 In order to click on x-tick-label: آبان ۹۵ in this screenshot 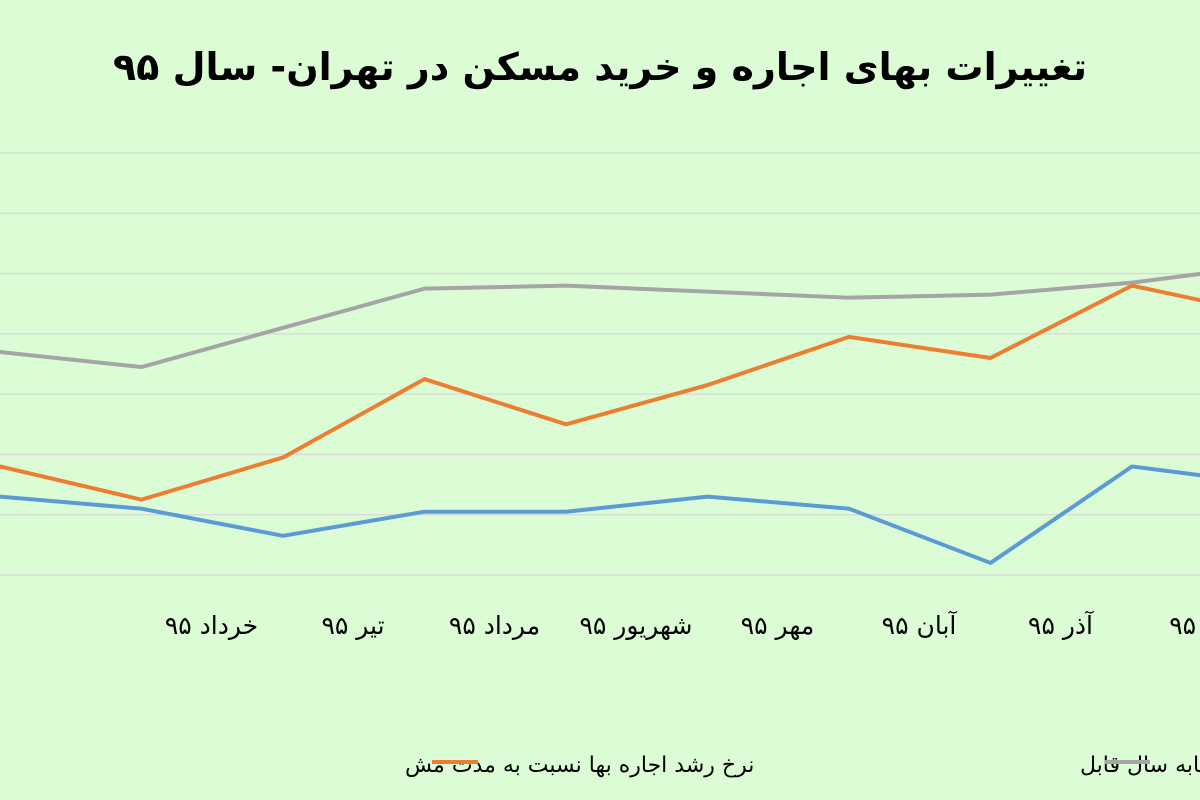, I will do `click(920, 625)`.